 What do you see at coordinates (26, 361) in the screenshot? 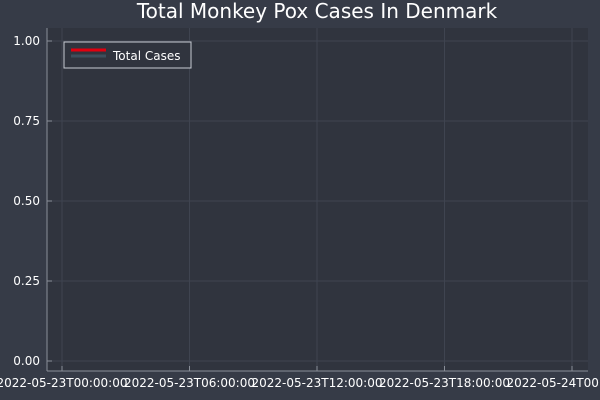
I see `y-tick-label: 0.00` at bounding box center [26, 361].